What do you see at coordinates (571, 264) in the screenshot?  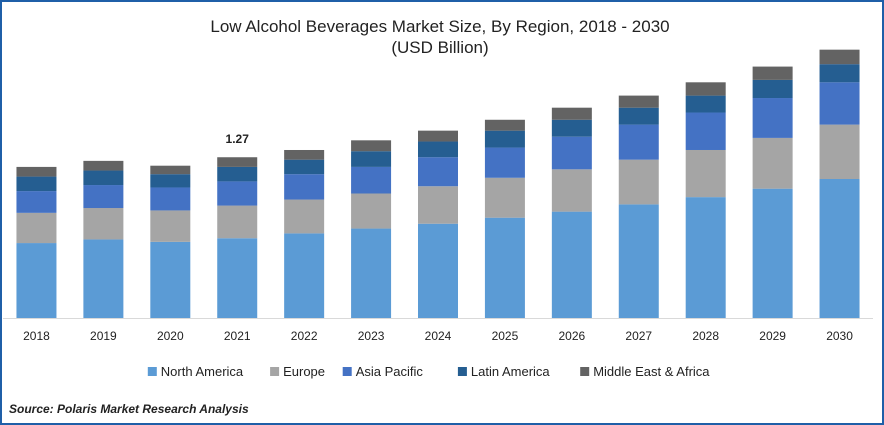 I see `bar-2026-north-america` at bounding box center [571, 264].